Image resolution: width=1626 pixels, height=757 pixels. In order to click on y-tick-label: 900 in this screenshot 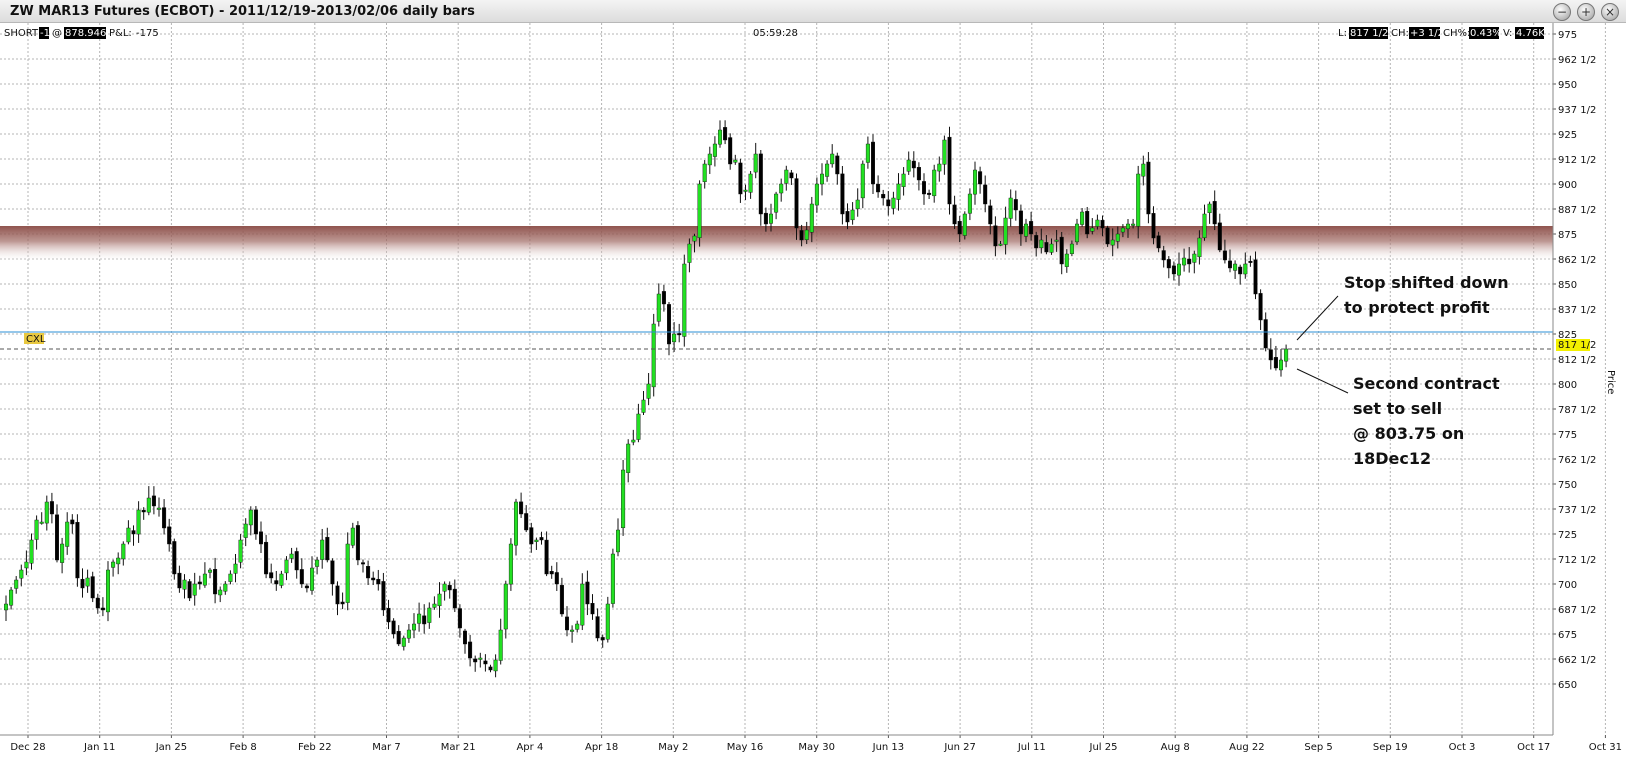, I will do `click(1567, 185)`.